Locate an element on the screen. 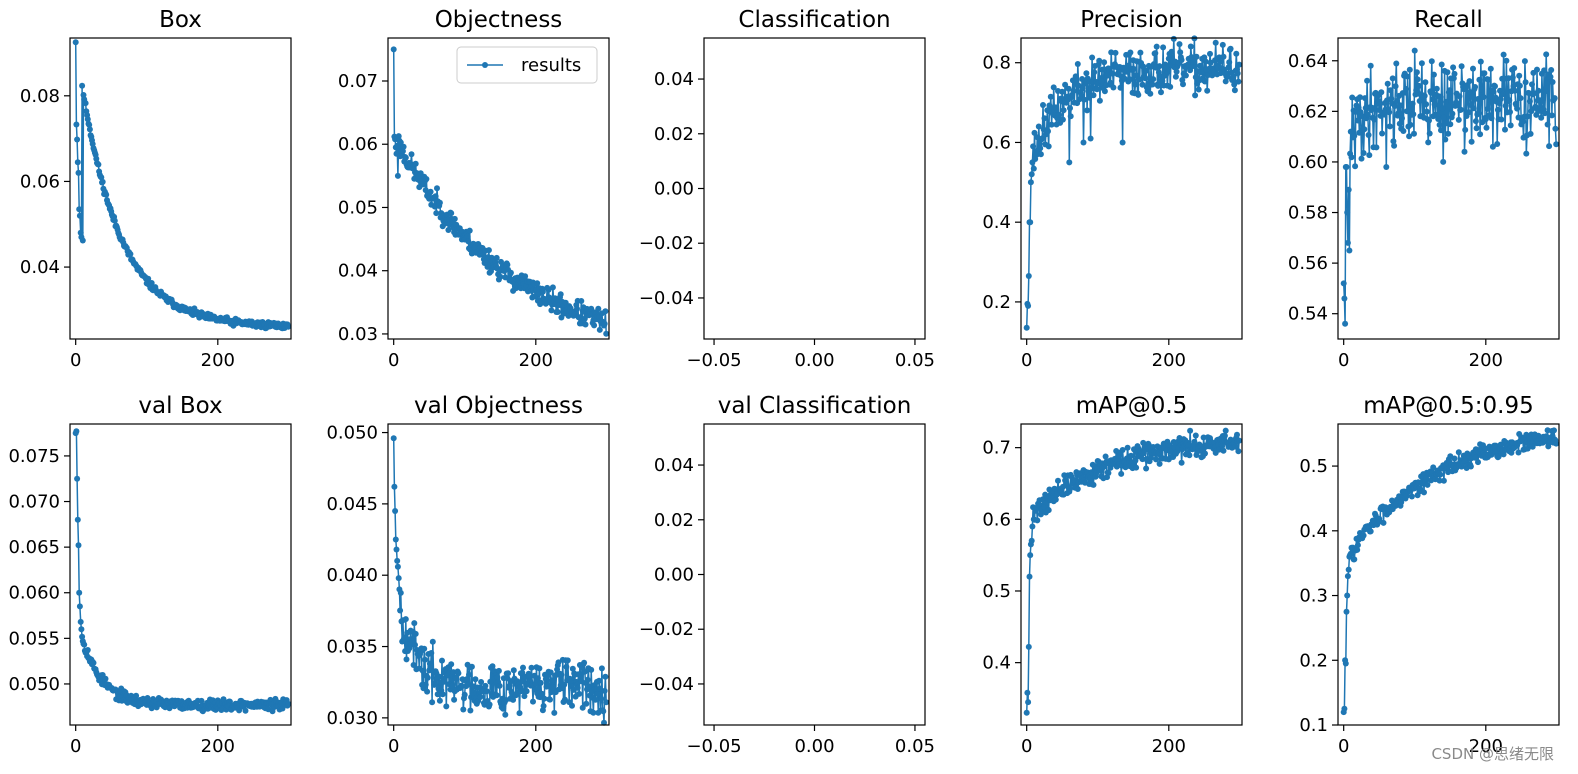 This screenshot has height=774, width=1578. y-tick-label: 0.1 is located at coordinates (1313, 725).